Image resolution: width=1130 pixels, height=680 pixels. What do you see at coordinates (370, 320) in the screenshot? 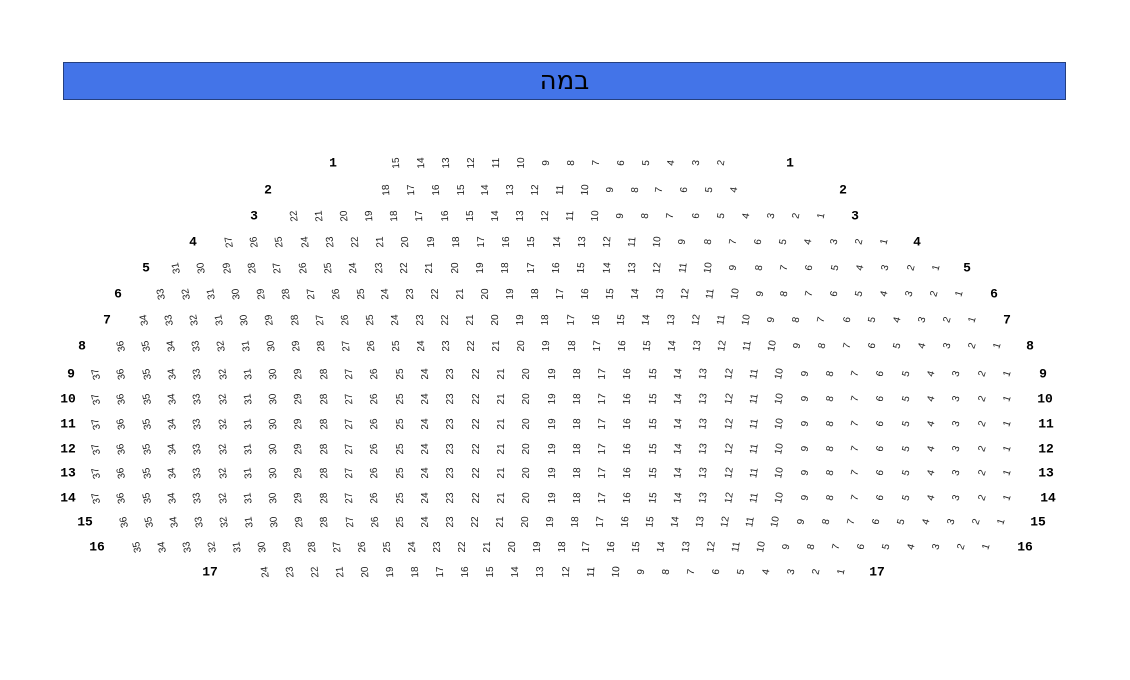
I see `seat: 25` at bounding box center [370, 320].